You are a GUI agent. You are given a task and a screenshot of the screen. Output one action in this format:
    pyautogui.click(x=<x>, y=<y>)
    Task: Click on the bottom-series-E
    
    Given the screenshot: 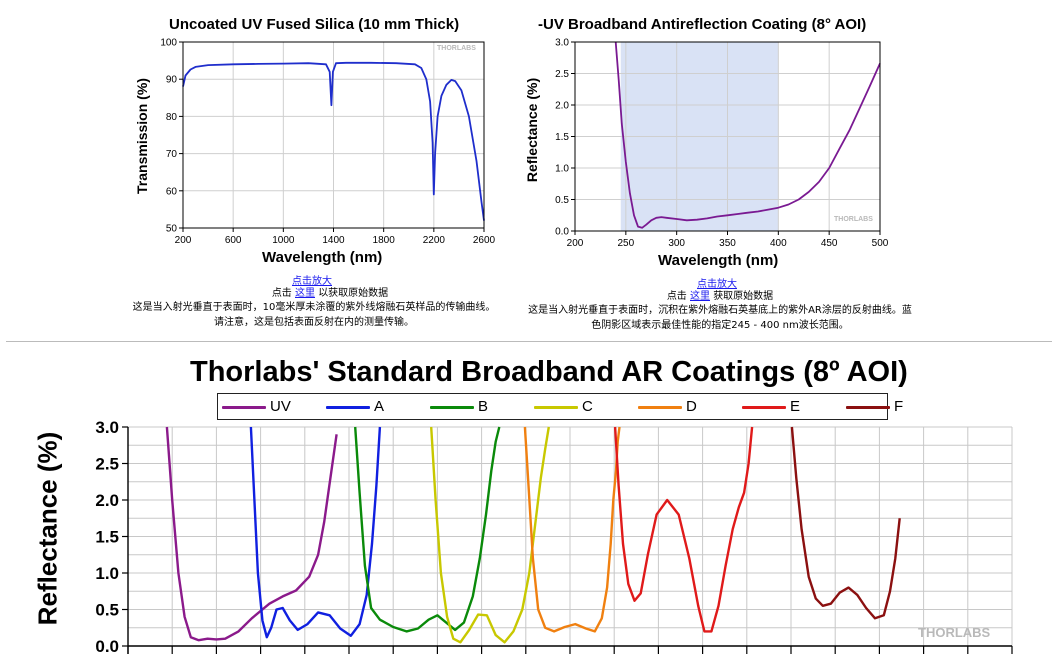 What is the action you would take?
    pyautogui.click(x=683, y=529)
    